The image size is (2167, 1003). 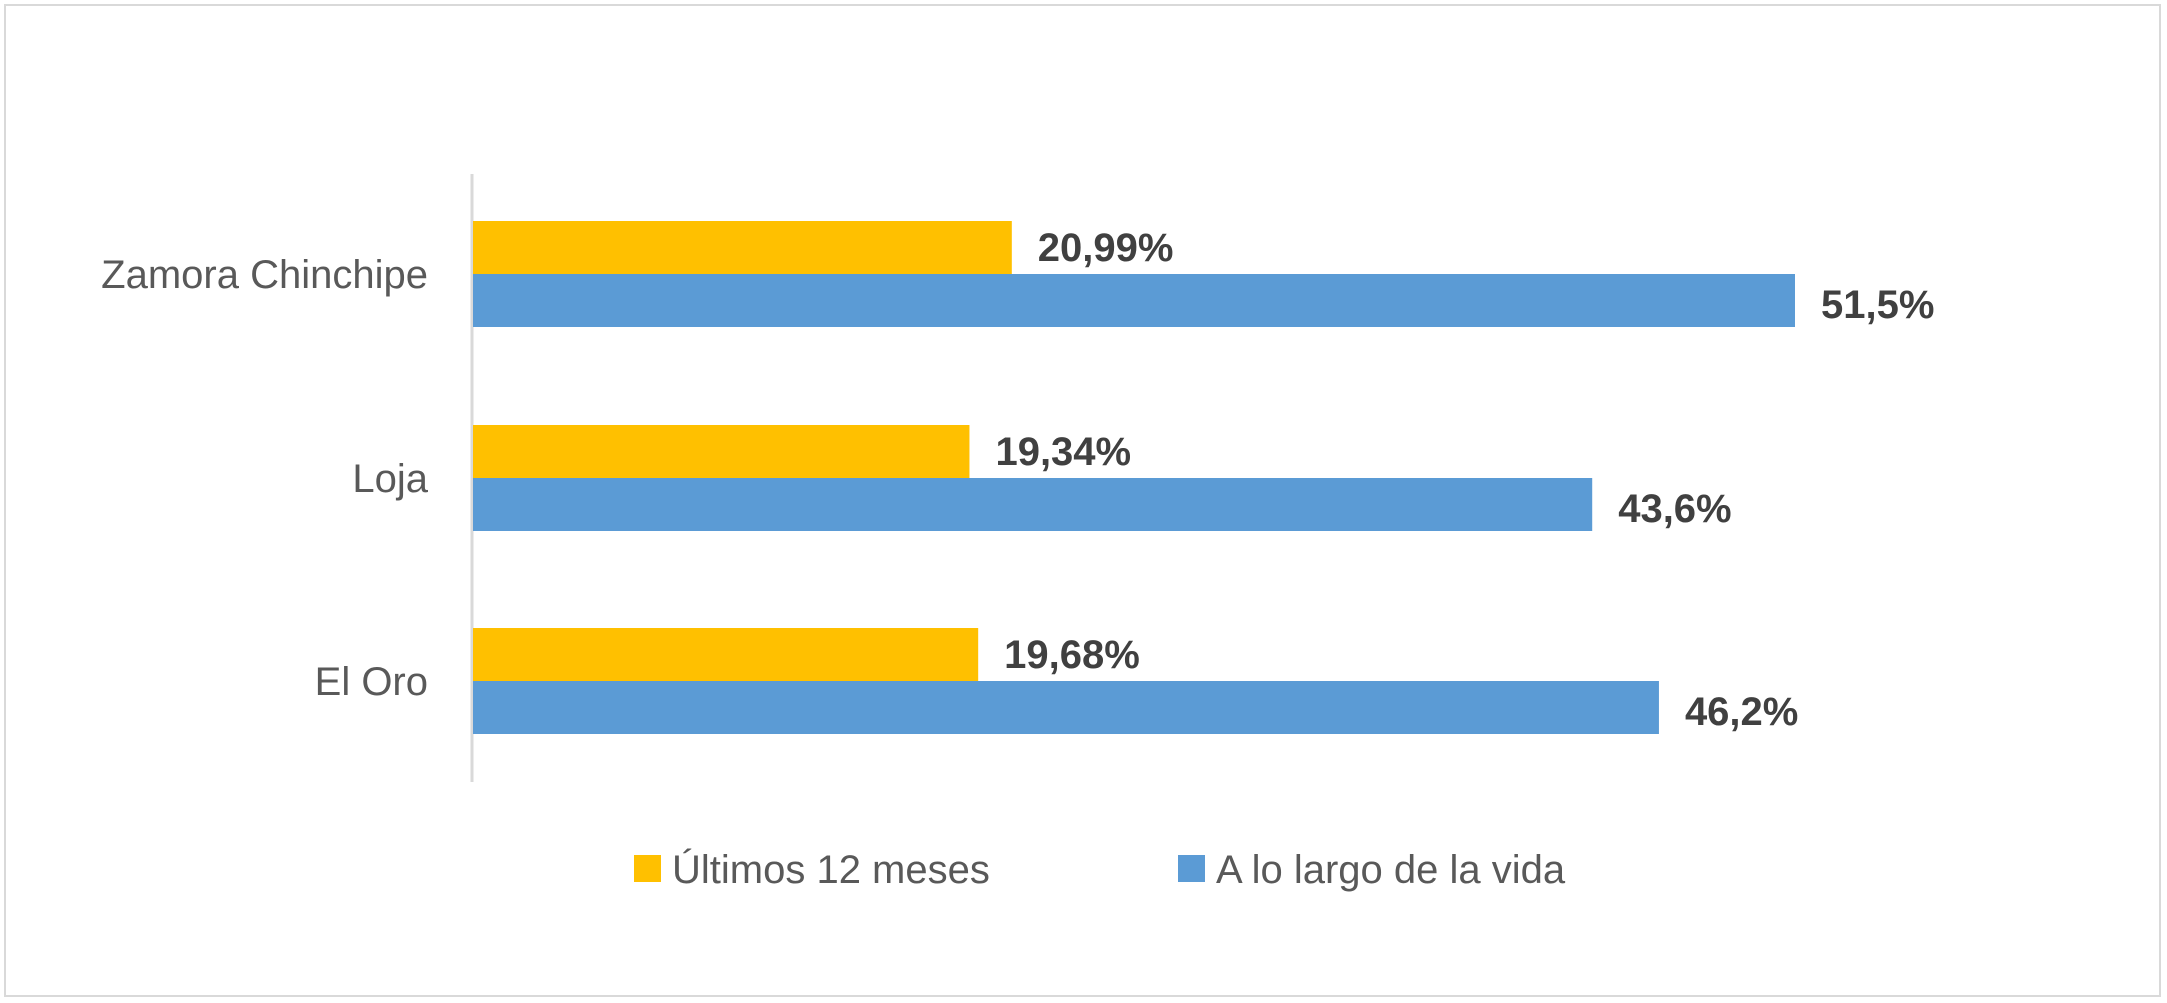 I want to click on legend-label: A lo largo de la vida, so click(x=1391, y=870).